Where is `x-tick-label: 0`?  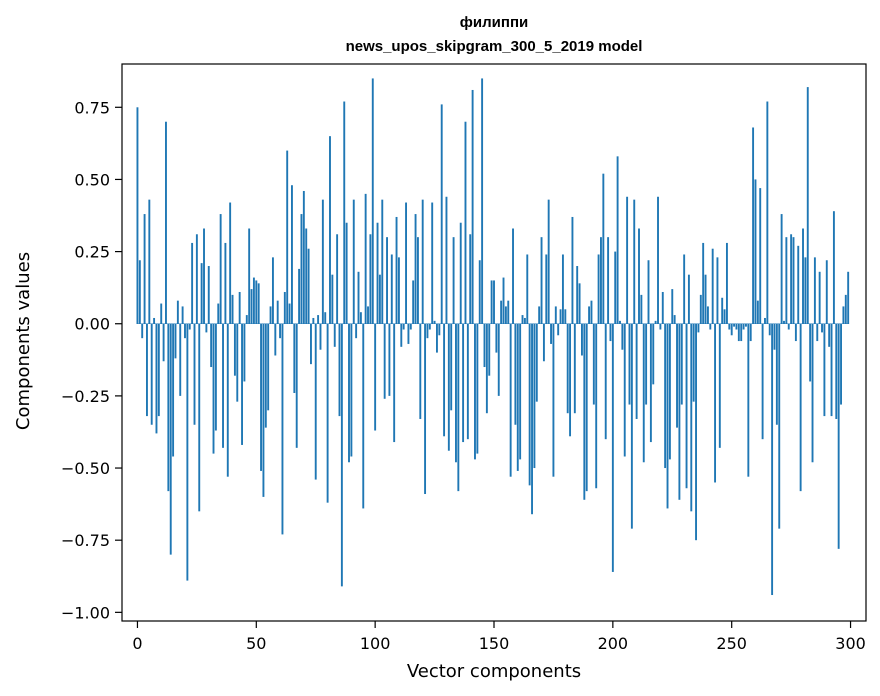
x-tick-label: 0 is located at coordinates (137, 643).